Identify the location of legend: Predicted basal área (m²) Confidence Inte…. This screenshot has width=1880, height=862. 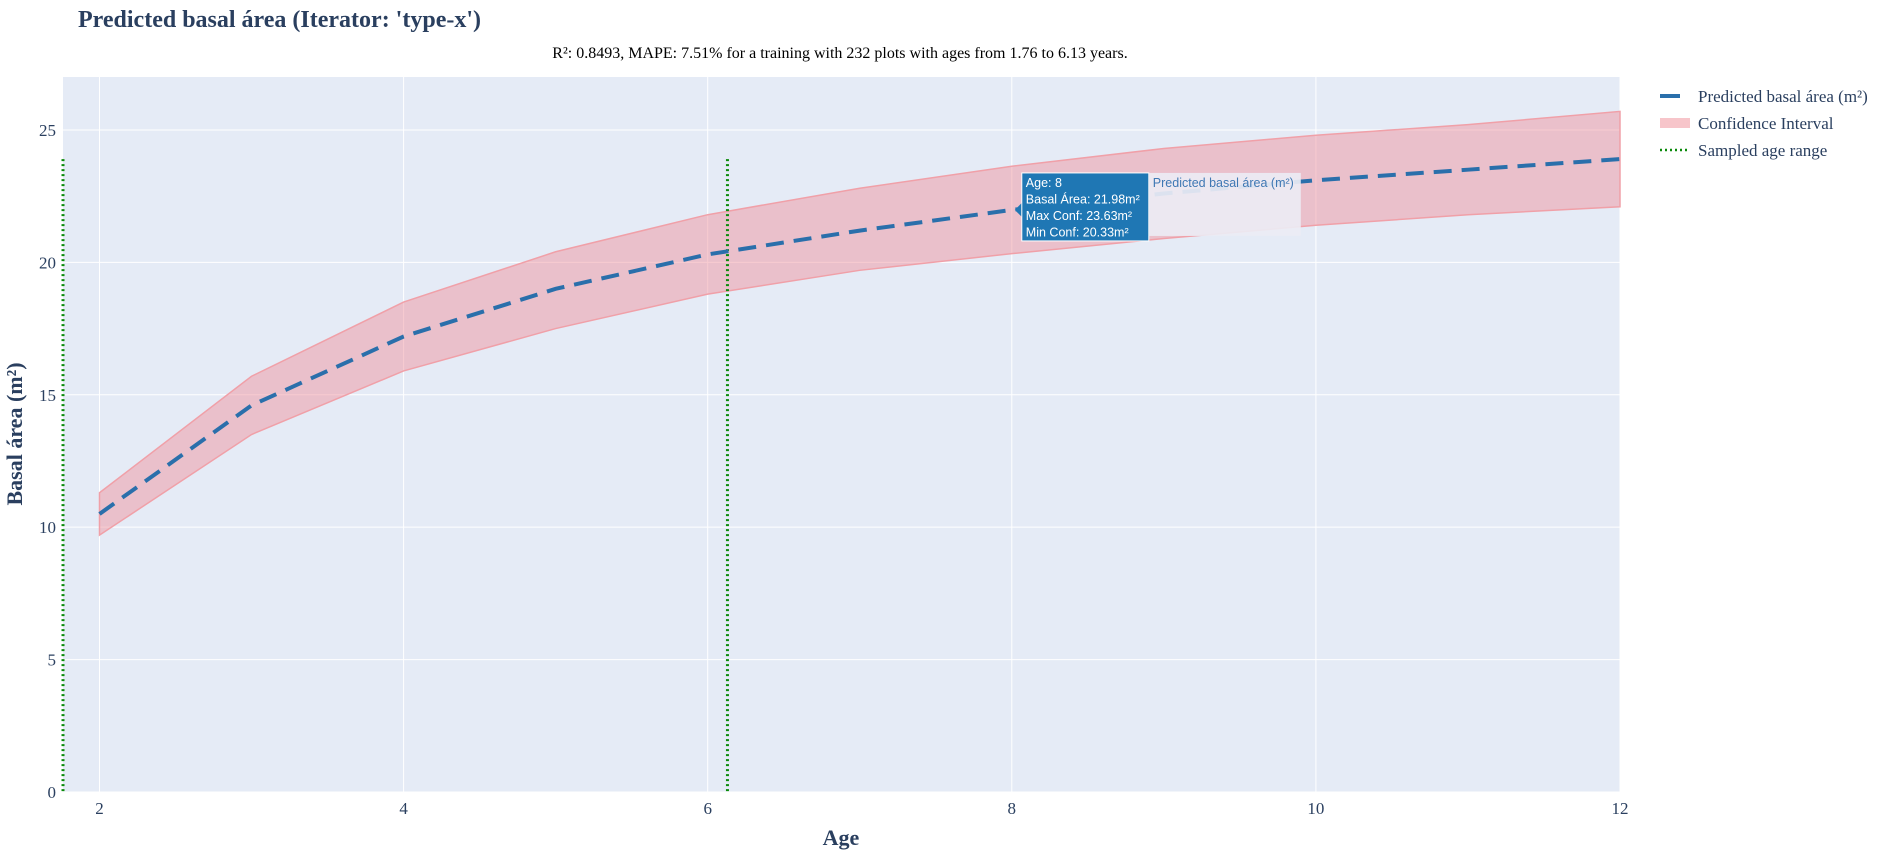
(1764, 123).